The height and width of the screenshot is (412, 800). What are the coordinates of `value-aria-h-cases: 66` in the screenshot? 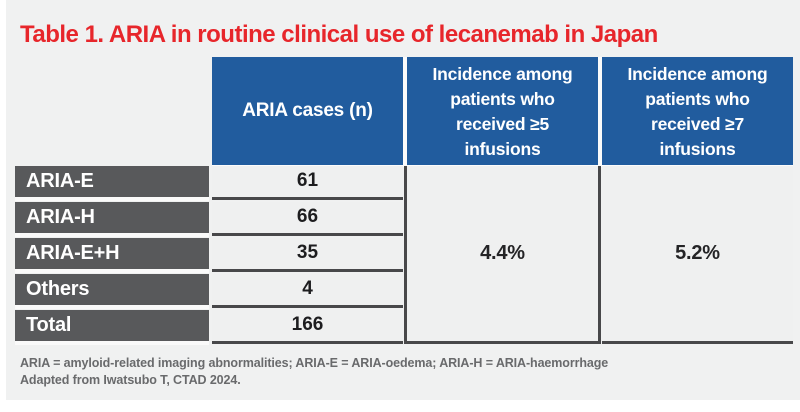 It's located at (307, 219).